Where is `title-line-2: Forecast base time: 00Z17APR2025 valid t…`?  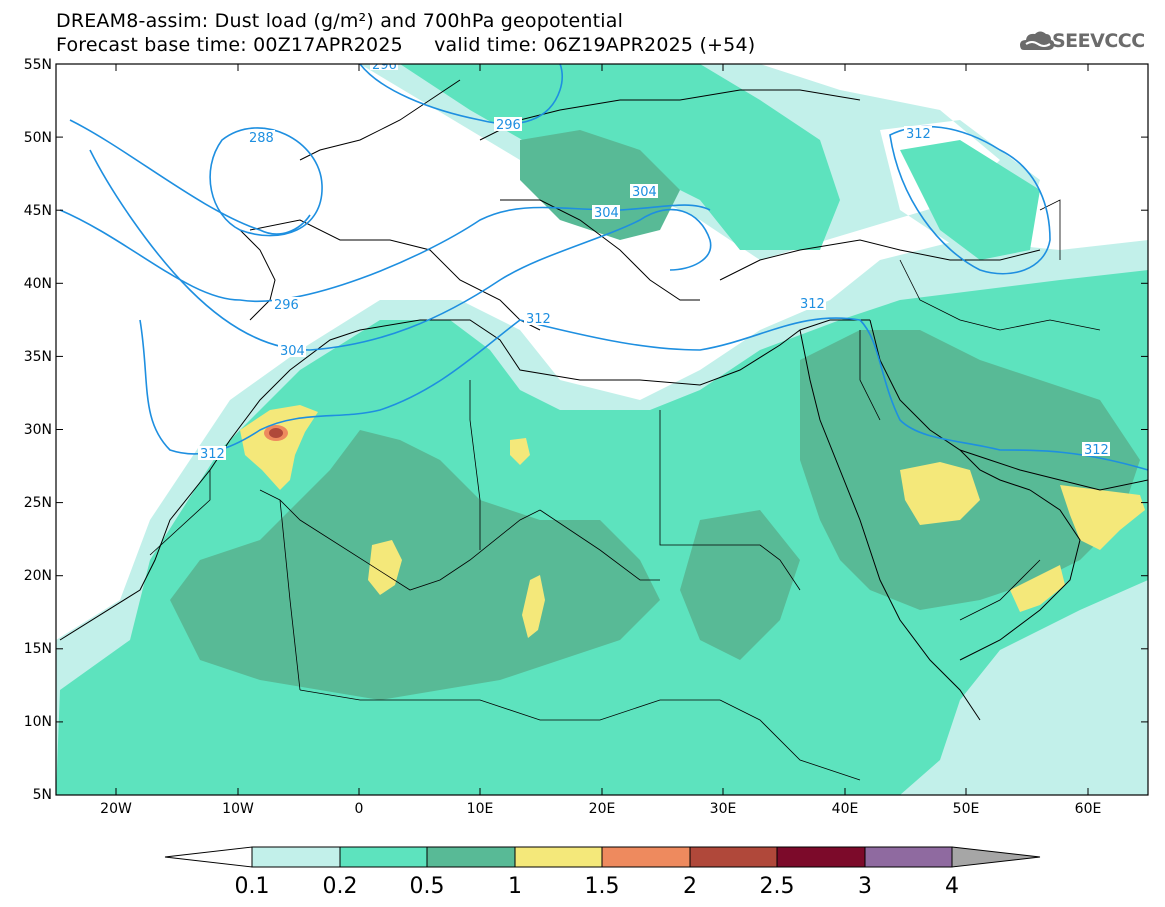 title-line-2: Forecast base time: 00Z17APR2025 valid t… is located at coordinates (406, 45).